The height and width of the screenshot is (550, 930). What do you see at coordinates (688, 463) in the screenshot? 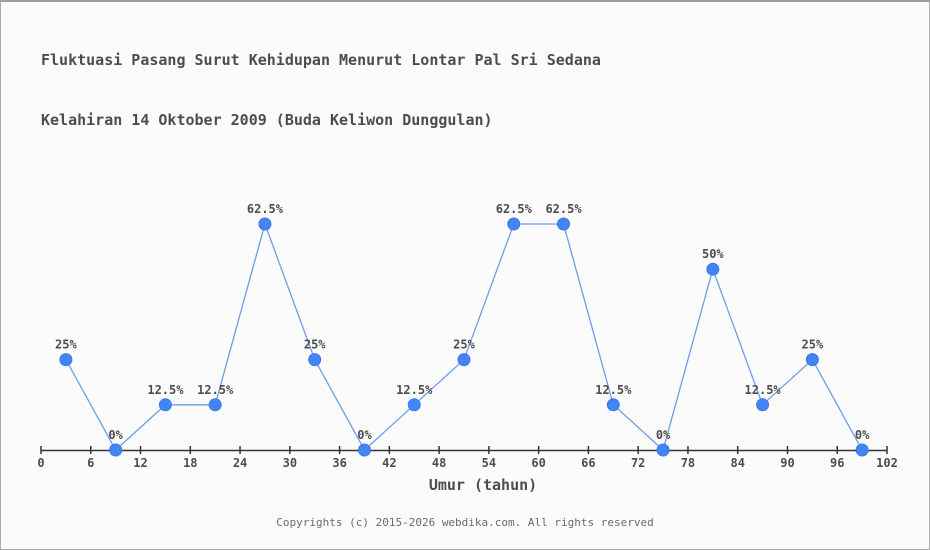
I see `x-axis-tick-label: 78` at bounding box center [688, 463].